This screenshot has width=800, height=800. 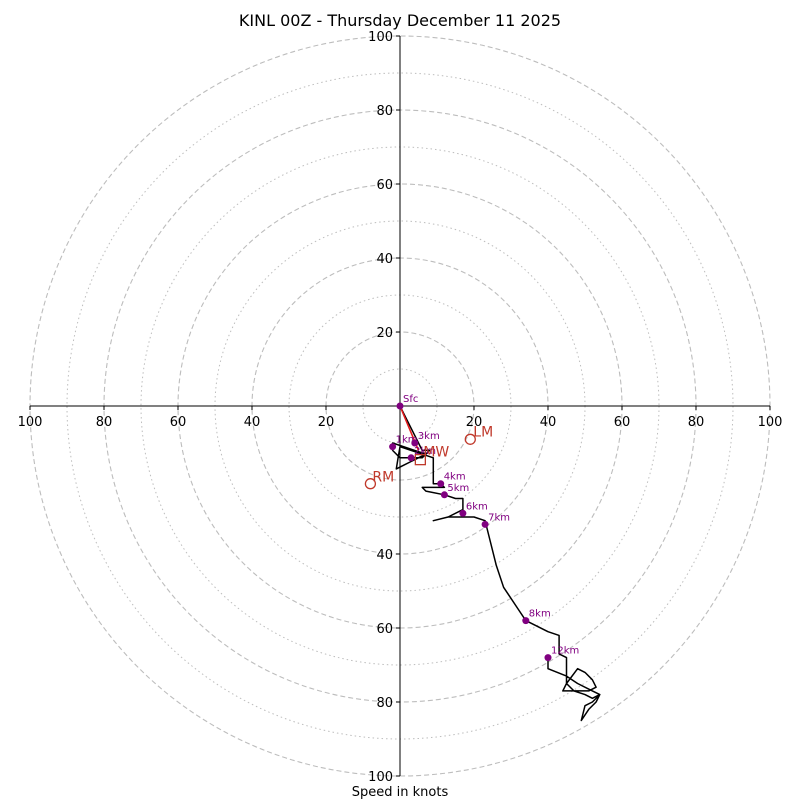 I want to click on height-label-Sfc: Sfc, so click(x=410, y=399).